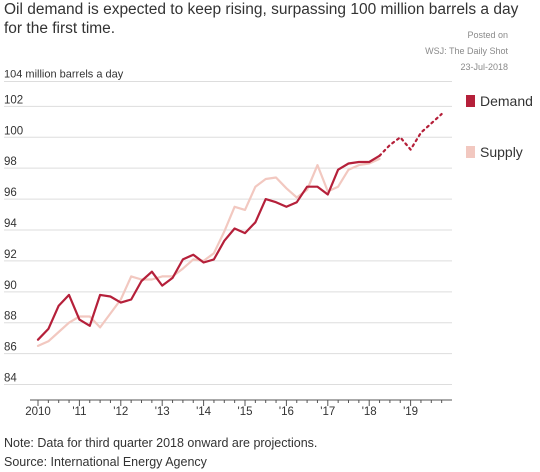  Describe the element at coordinates (162, 412) in the screenshot. I see `x-tick-label: '13` at that location.